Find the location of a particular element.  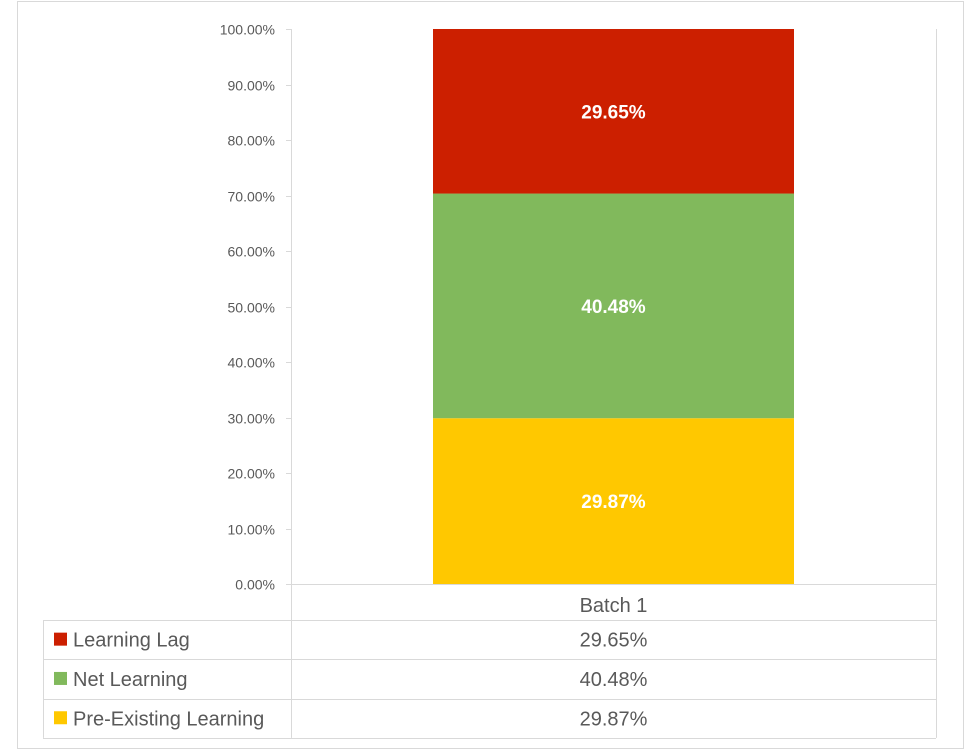

data-label: 40.48% is located at coordinates (613, 307).